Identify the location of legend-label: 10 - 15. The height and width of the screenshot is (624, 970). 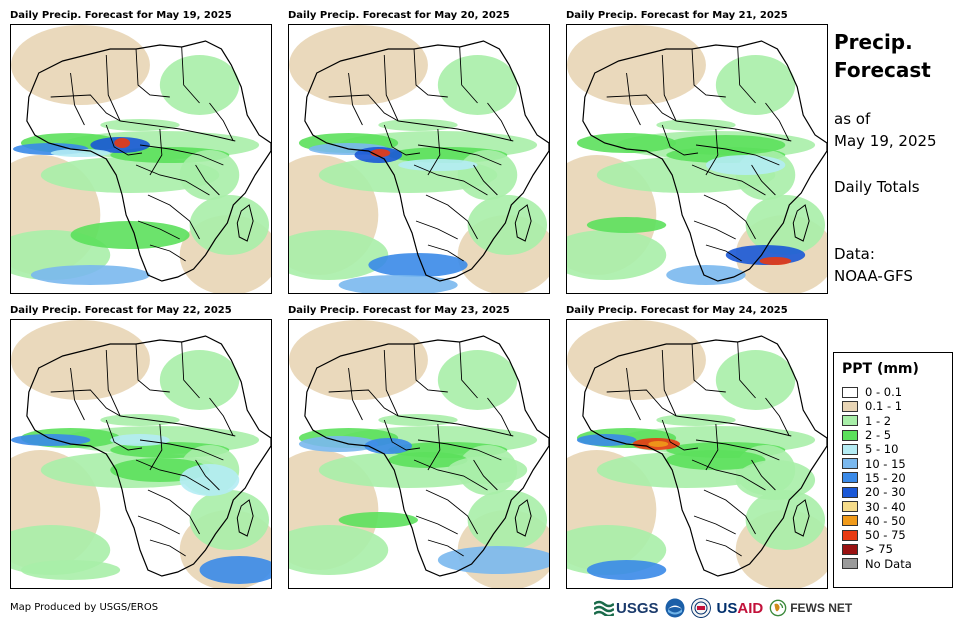
(885, 463).